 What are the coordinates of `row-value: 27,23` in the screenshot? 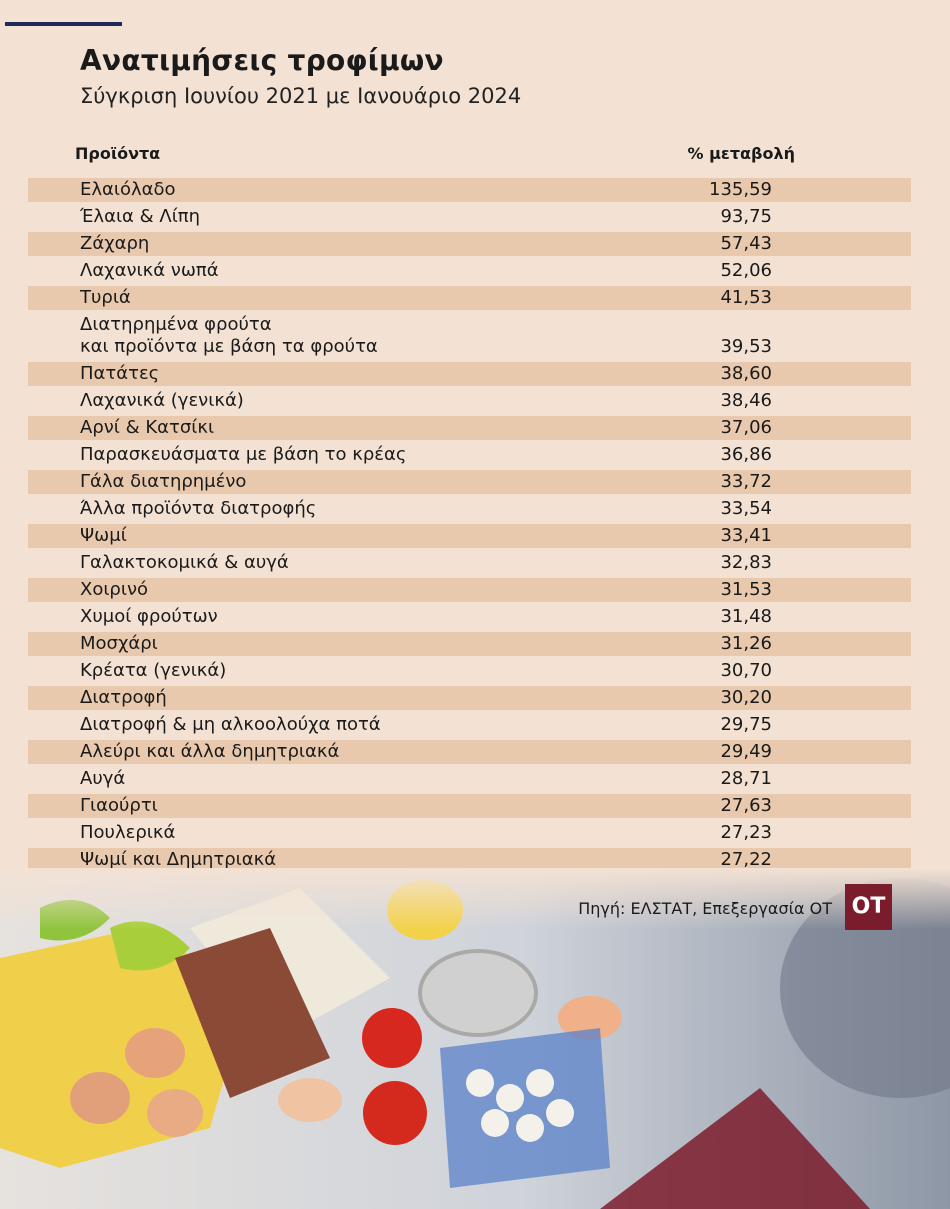 It's located at (746, 832).